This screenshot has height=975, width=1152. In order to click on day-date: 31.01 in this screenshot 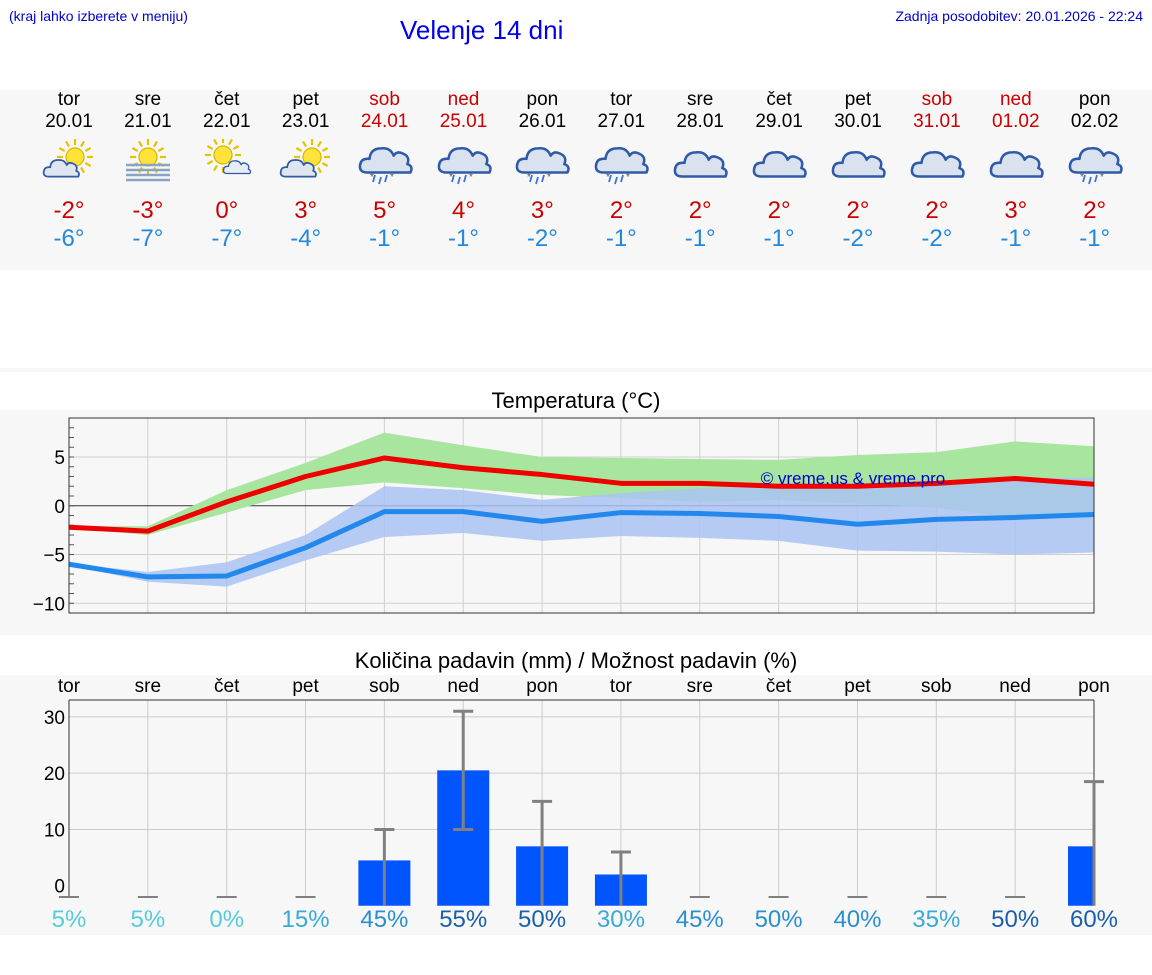, I will do `click(937, 121)`.